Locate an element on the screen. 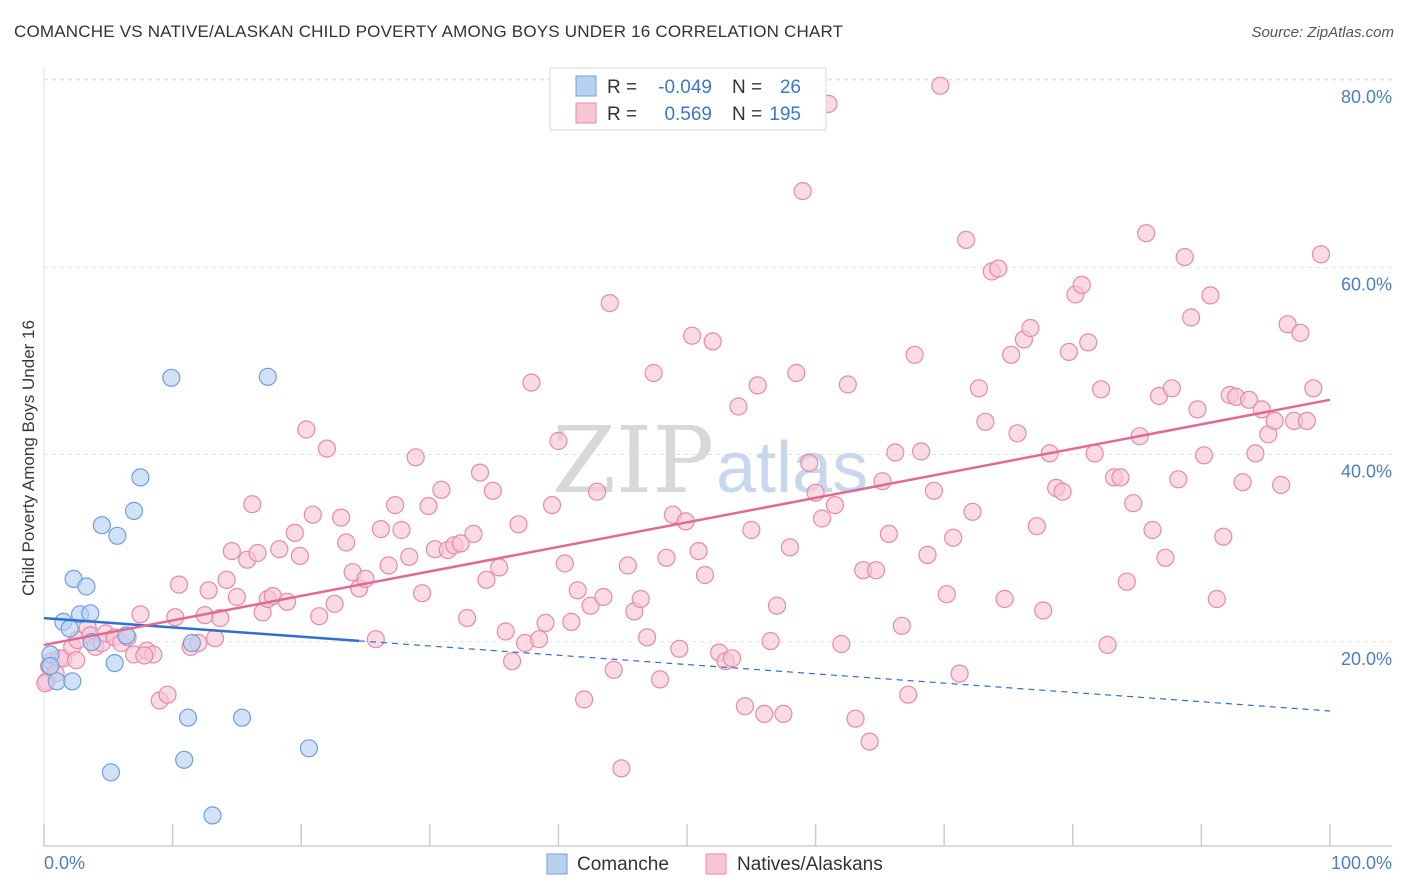  x-tick-label-min: 0.0% is located at coordinates (64, 863).